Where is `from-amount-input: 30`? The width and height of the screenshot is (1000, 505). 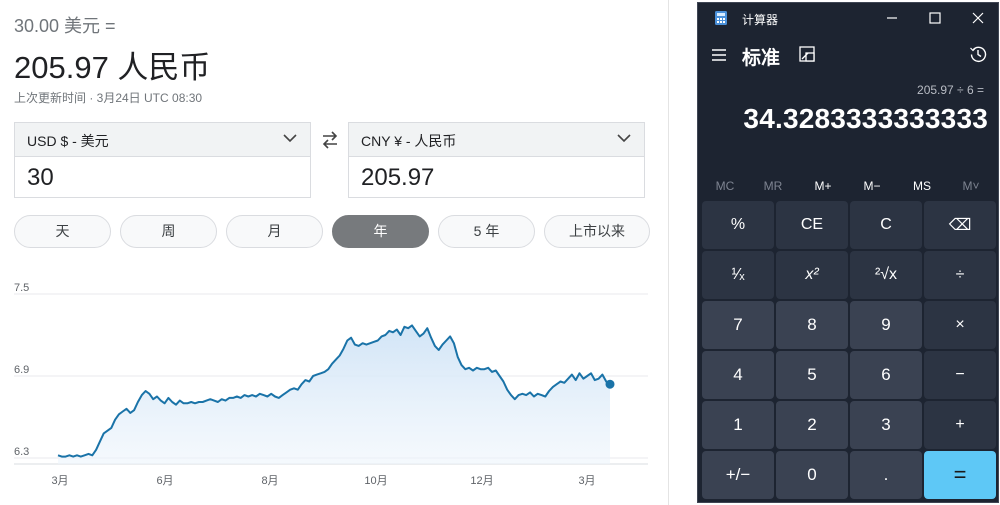 from-amount-input: 30 is located at coordinates (40, 177).